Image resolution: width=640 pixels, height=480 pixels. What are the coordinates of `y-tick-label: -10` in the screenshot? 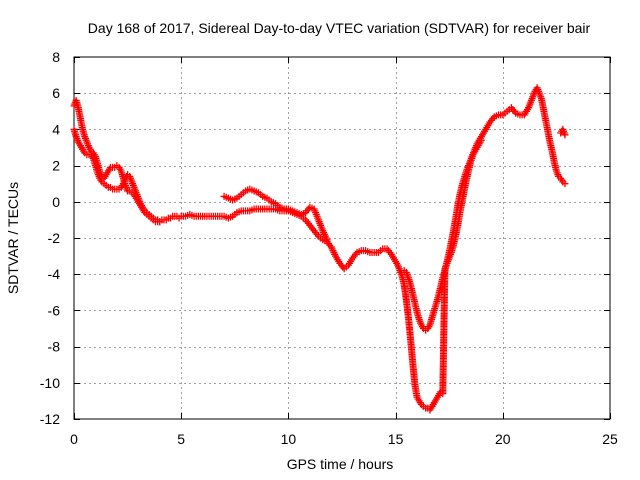 It's located at (50, 383).